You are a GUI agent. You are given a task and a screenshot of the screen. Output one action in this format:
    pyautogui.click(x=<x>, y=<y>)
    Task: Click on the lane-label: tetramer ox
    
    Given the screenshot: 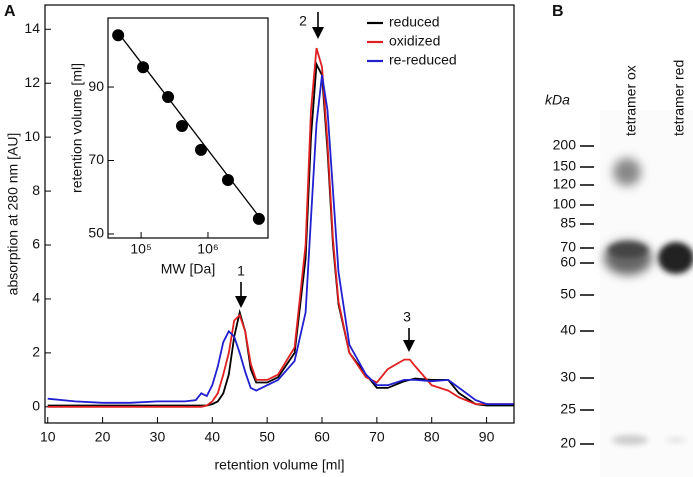 What is the action you would take?
    pyautogui.click(x=631, y=100)
    